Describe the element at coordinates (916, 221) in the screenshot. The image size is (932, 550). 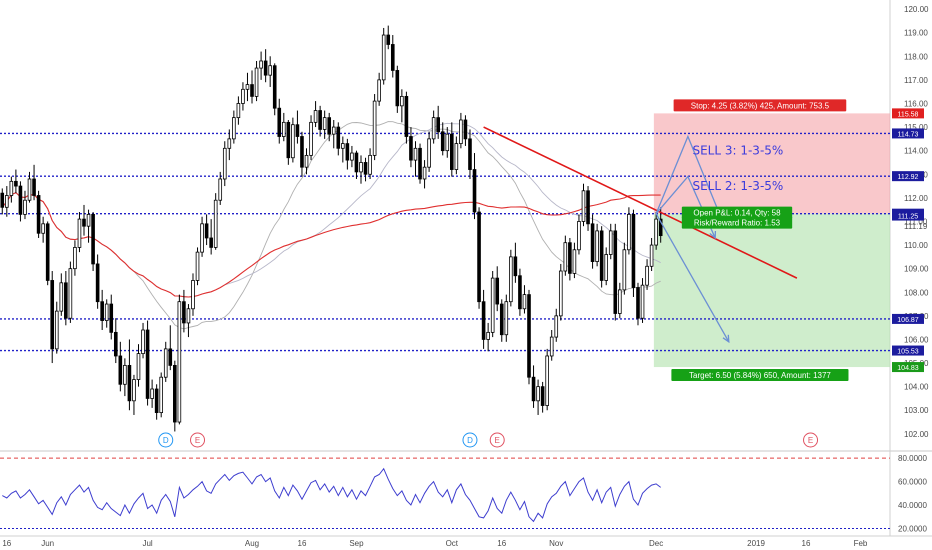
I see `price-tick-label: 111.00` at that location.